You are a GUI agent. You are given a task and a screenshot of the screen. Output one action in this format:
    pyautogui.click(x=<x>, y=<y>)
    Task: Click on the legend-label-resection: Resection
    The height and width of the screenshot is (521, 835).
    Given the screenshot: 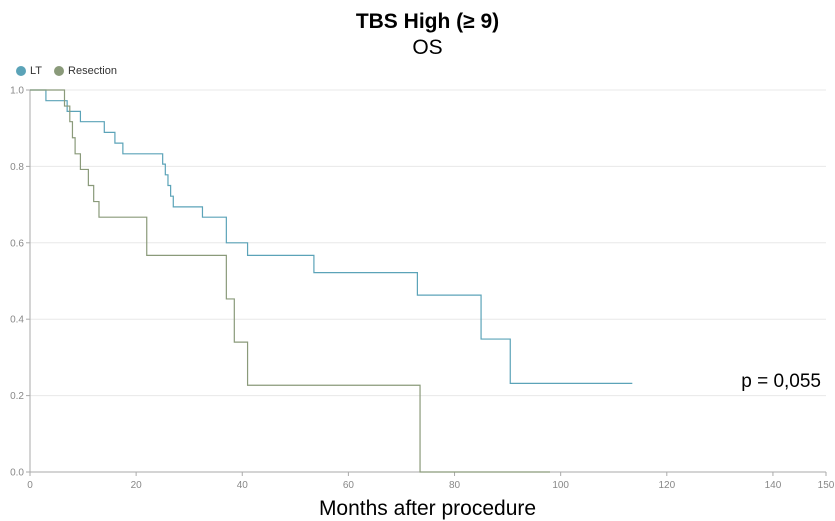 What is the action you would take?
    pyautogui.click(x=92, y=71)
    